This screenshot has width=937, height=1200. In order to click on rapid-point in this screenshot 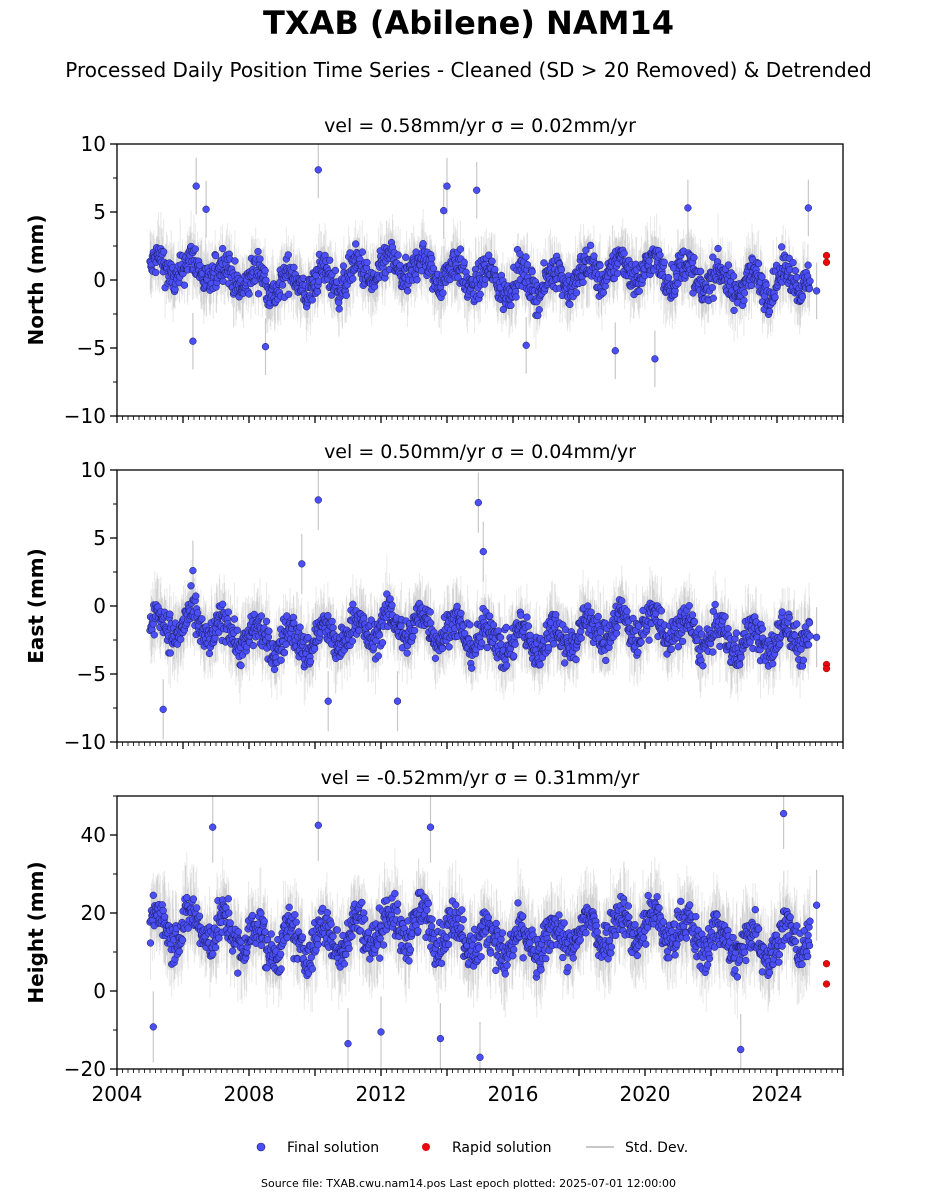, I will do `click(826, 262)`.